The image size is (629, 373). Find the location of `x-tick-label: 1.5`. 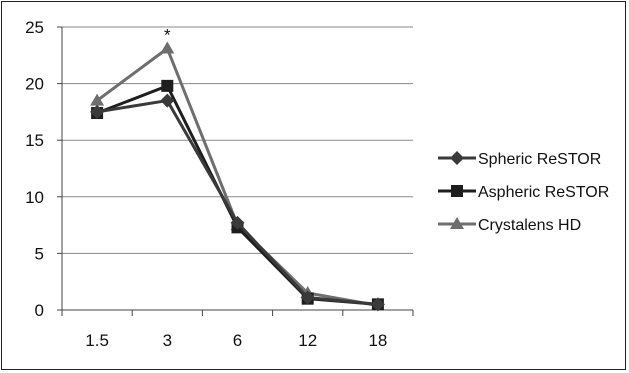

x-tick-label: 1.5 is located at coordinates (97, 340).